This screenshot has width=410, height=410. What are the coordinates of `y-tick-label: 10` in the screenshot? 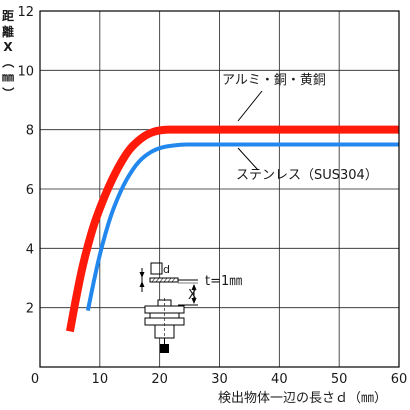 It's located at (25, 71).